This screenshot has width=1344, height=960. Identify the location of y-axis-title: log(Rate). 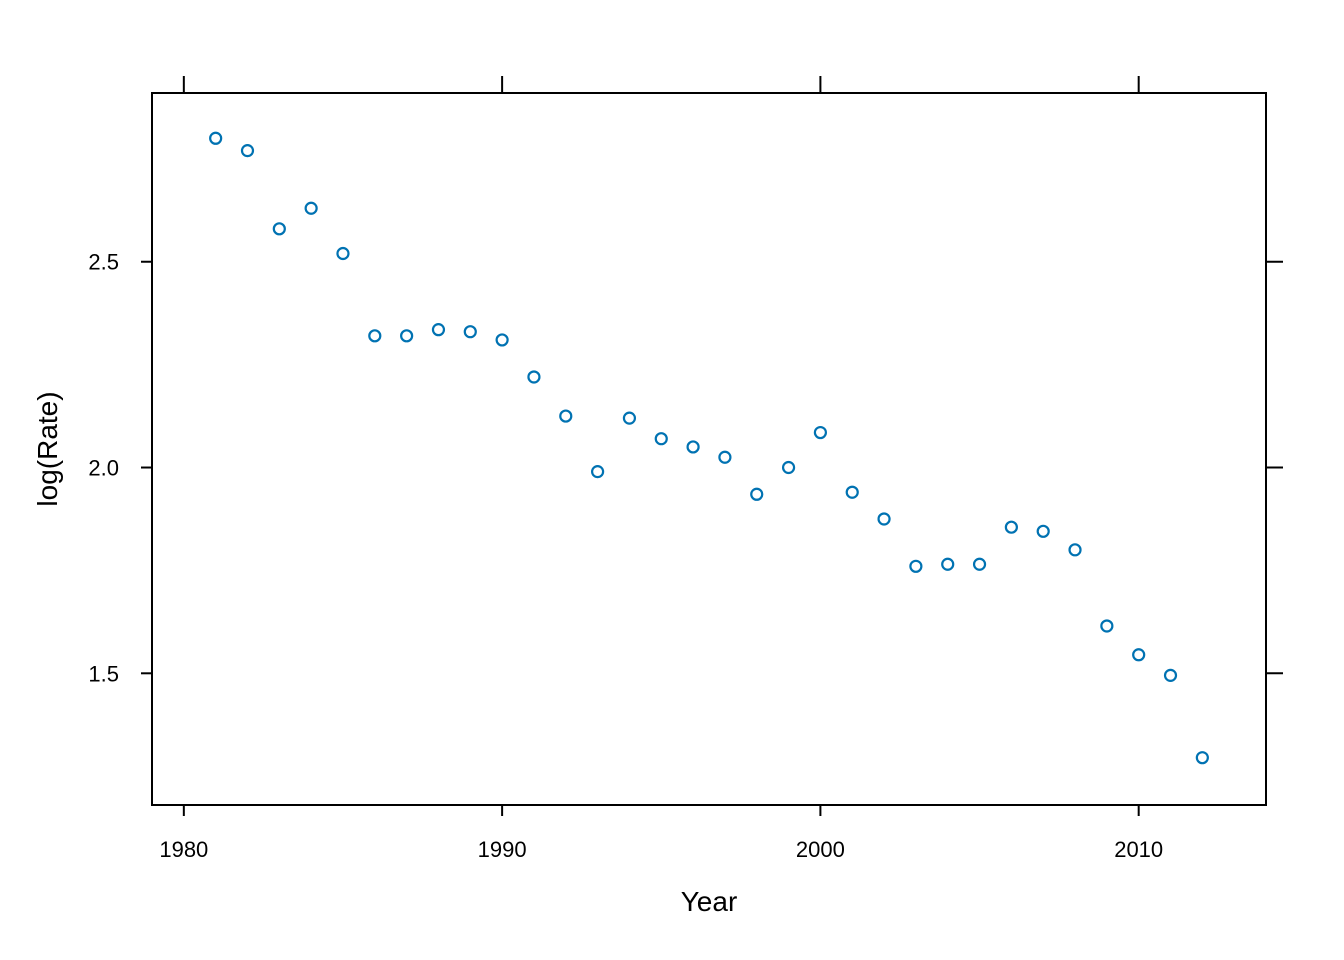
(47, 448).